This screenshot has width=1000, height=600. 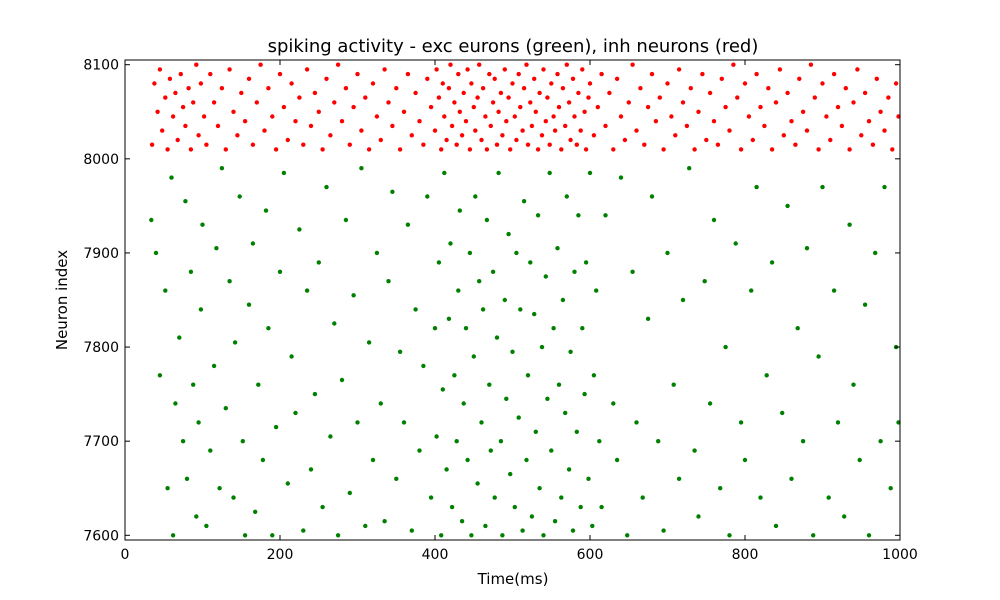 I want to click on x-axis-label: Time(ms), so click(x=513, y=579).